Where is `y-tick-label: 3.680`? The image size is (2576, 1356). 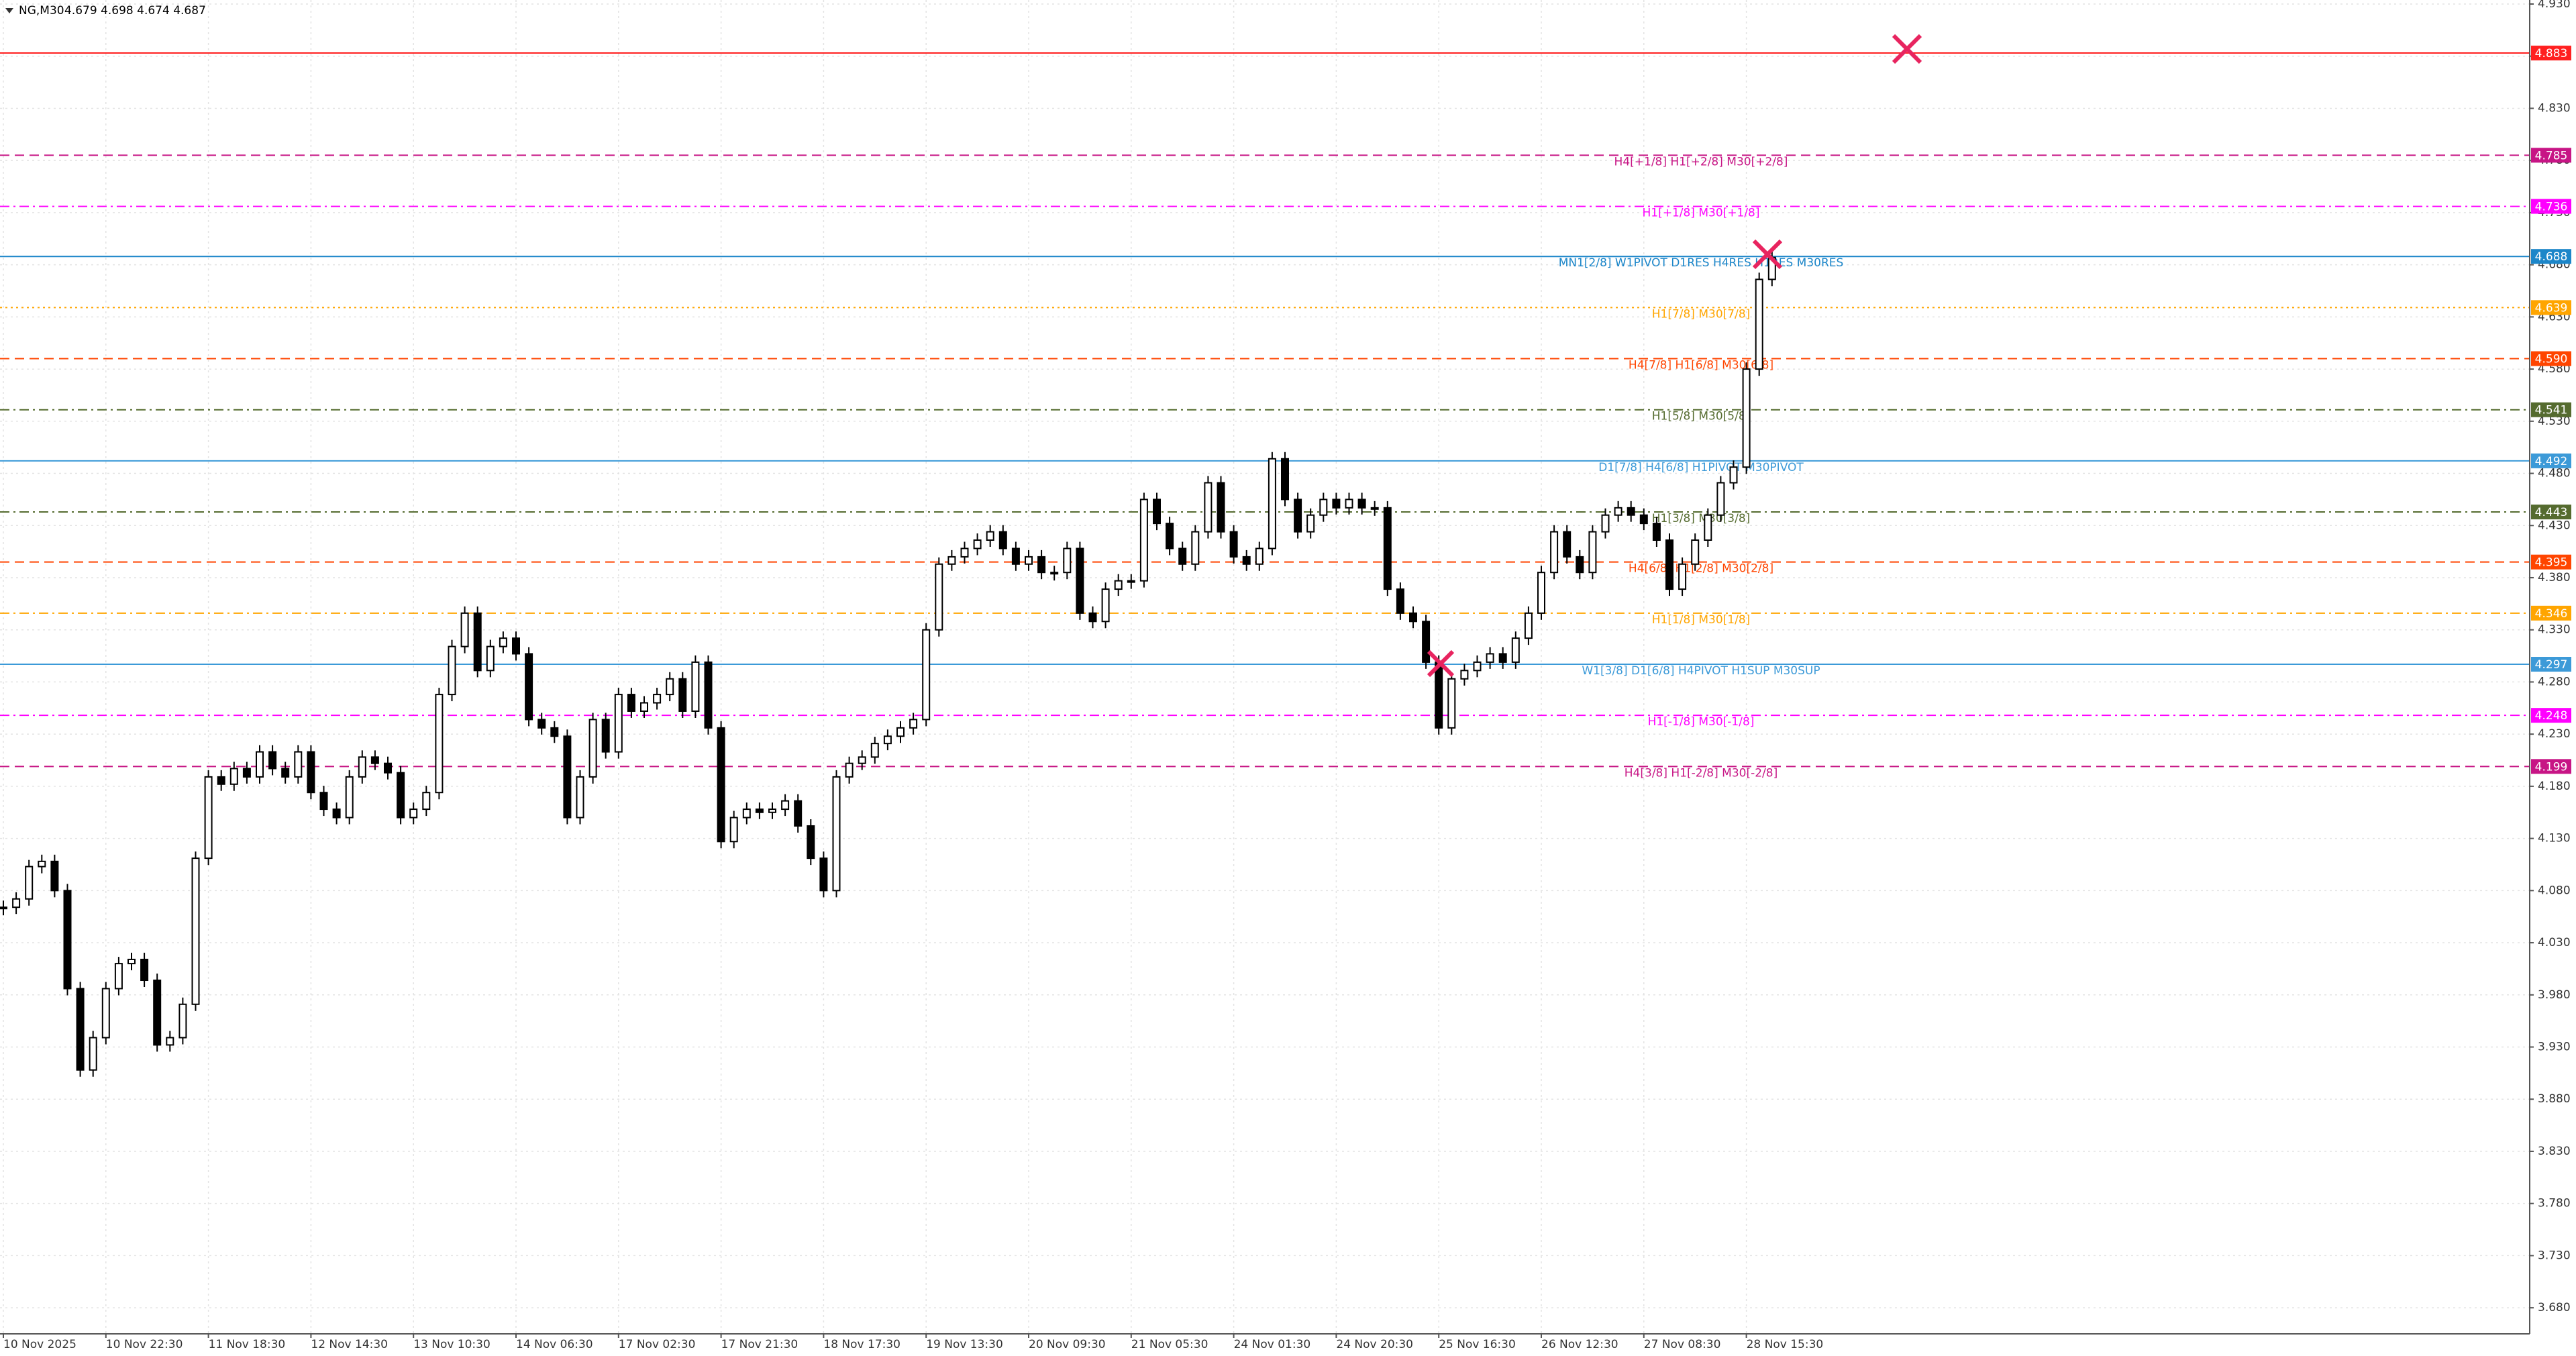 y-tick-label: 3.680 is located at coordinates (2554, 1307).